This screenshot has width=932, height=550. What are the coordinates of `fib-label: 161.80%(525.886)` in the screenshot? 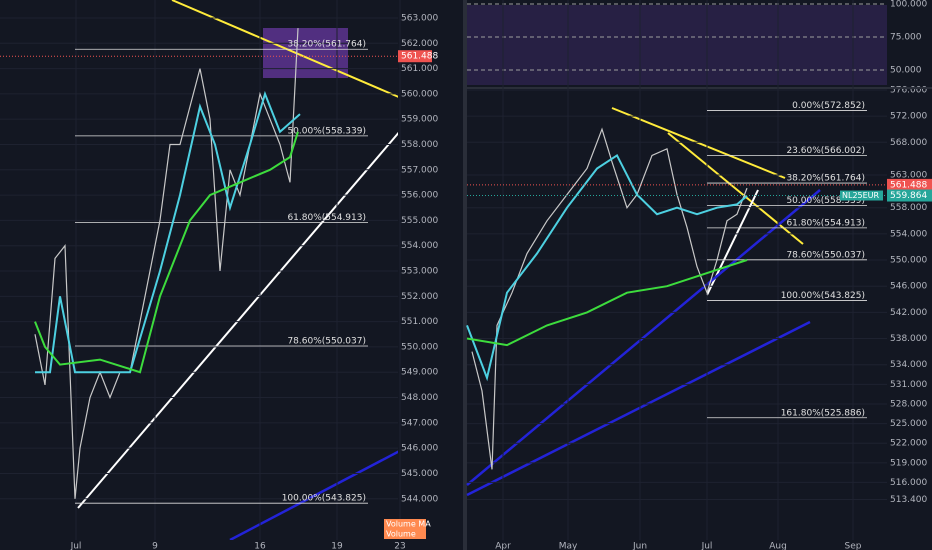 It's located at (823, 413).